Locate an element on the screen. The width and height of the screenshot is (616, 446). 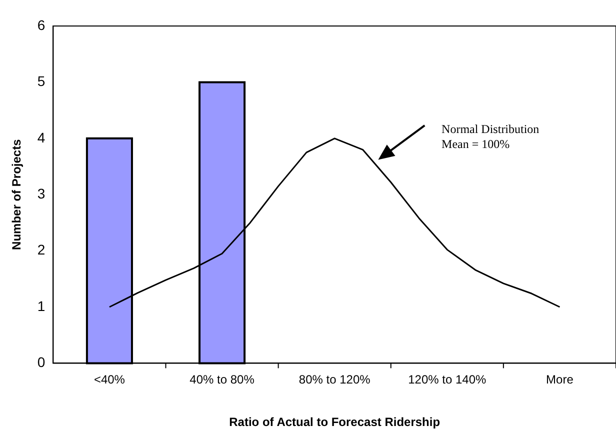
x-tick-label: 120% to 140% is located at coordinates (447, 379).